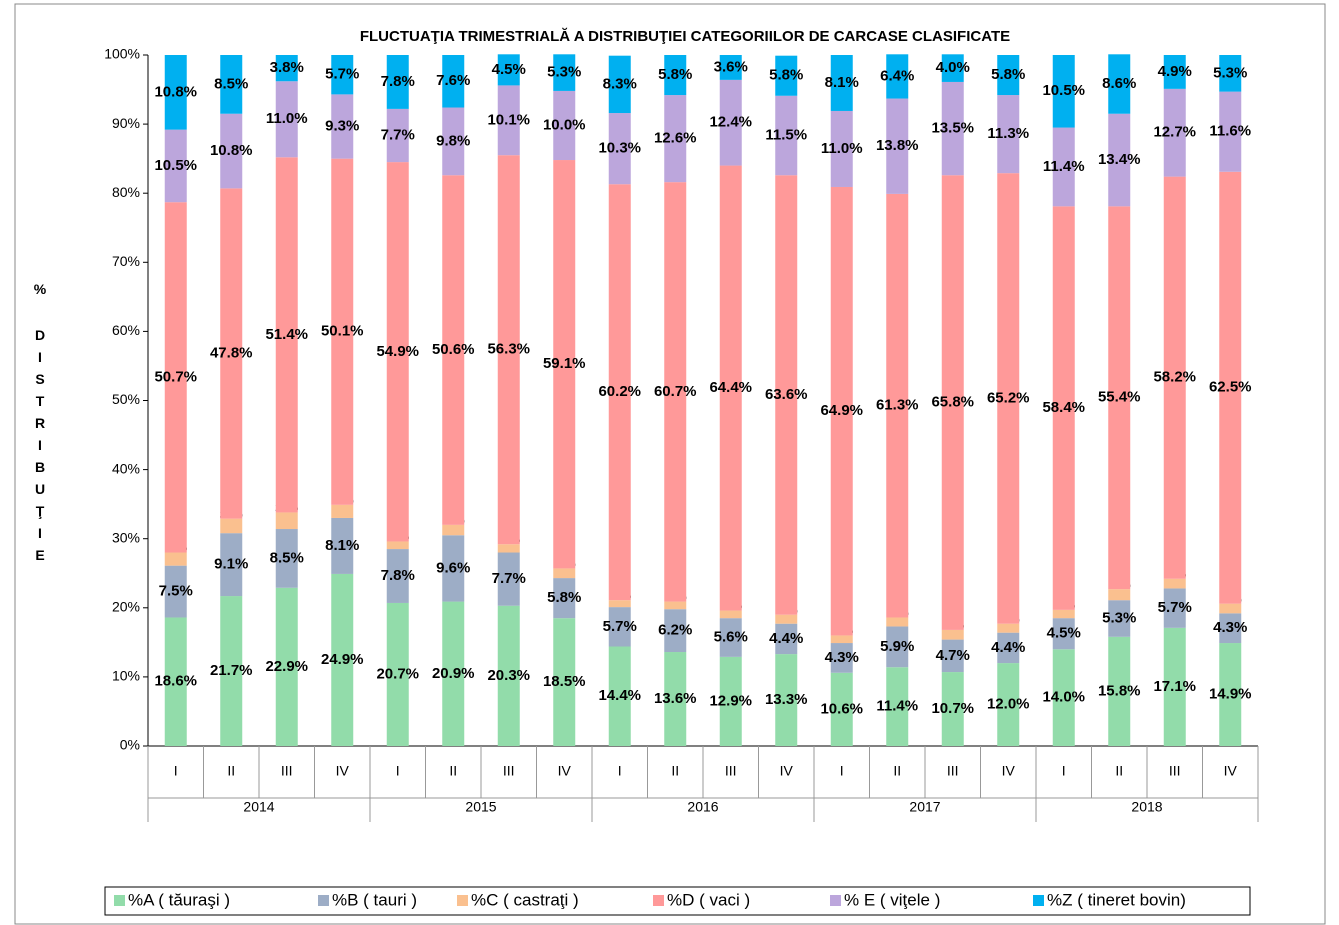 The image size is (1339, 925). What do you see at coordinates (130, 745) in the screenshot?
I see `y-tick-label: 0%` at bounding box center [130, 745].